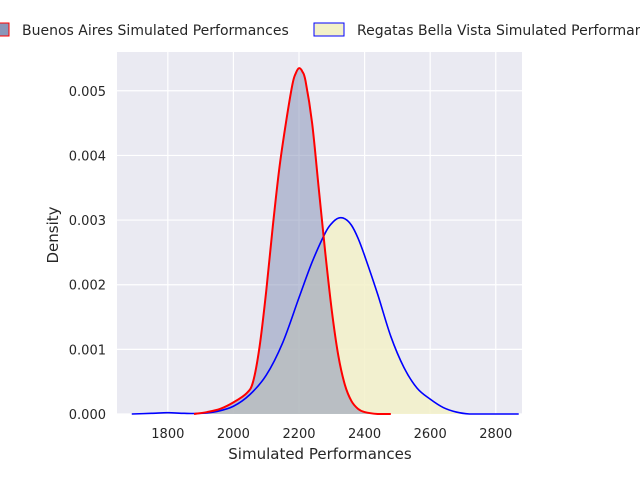 The image size is (640, 480). I want to click on y-tick-label: 0.001, so click(87, 350).